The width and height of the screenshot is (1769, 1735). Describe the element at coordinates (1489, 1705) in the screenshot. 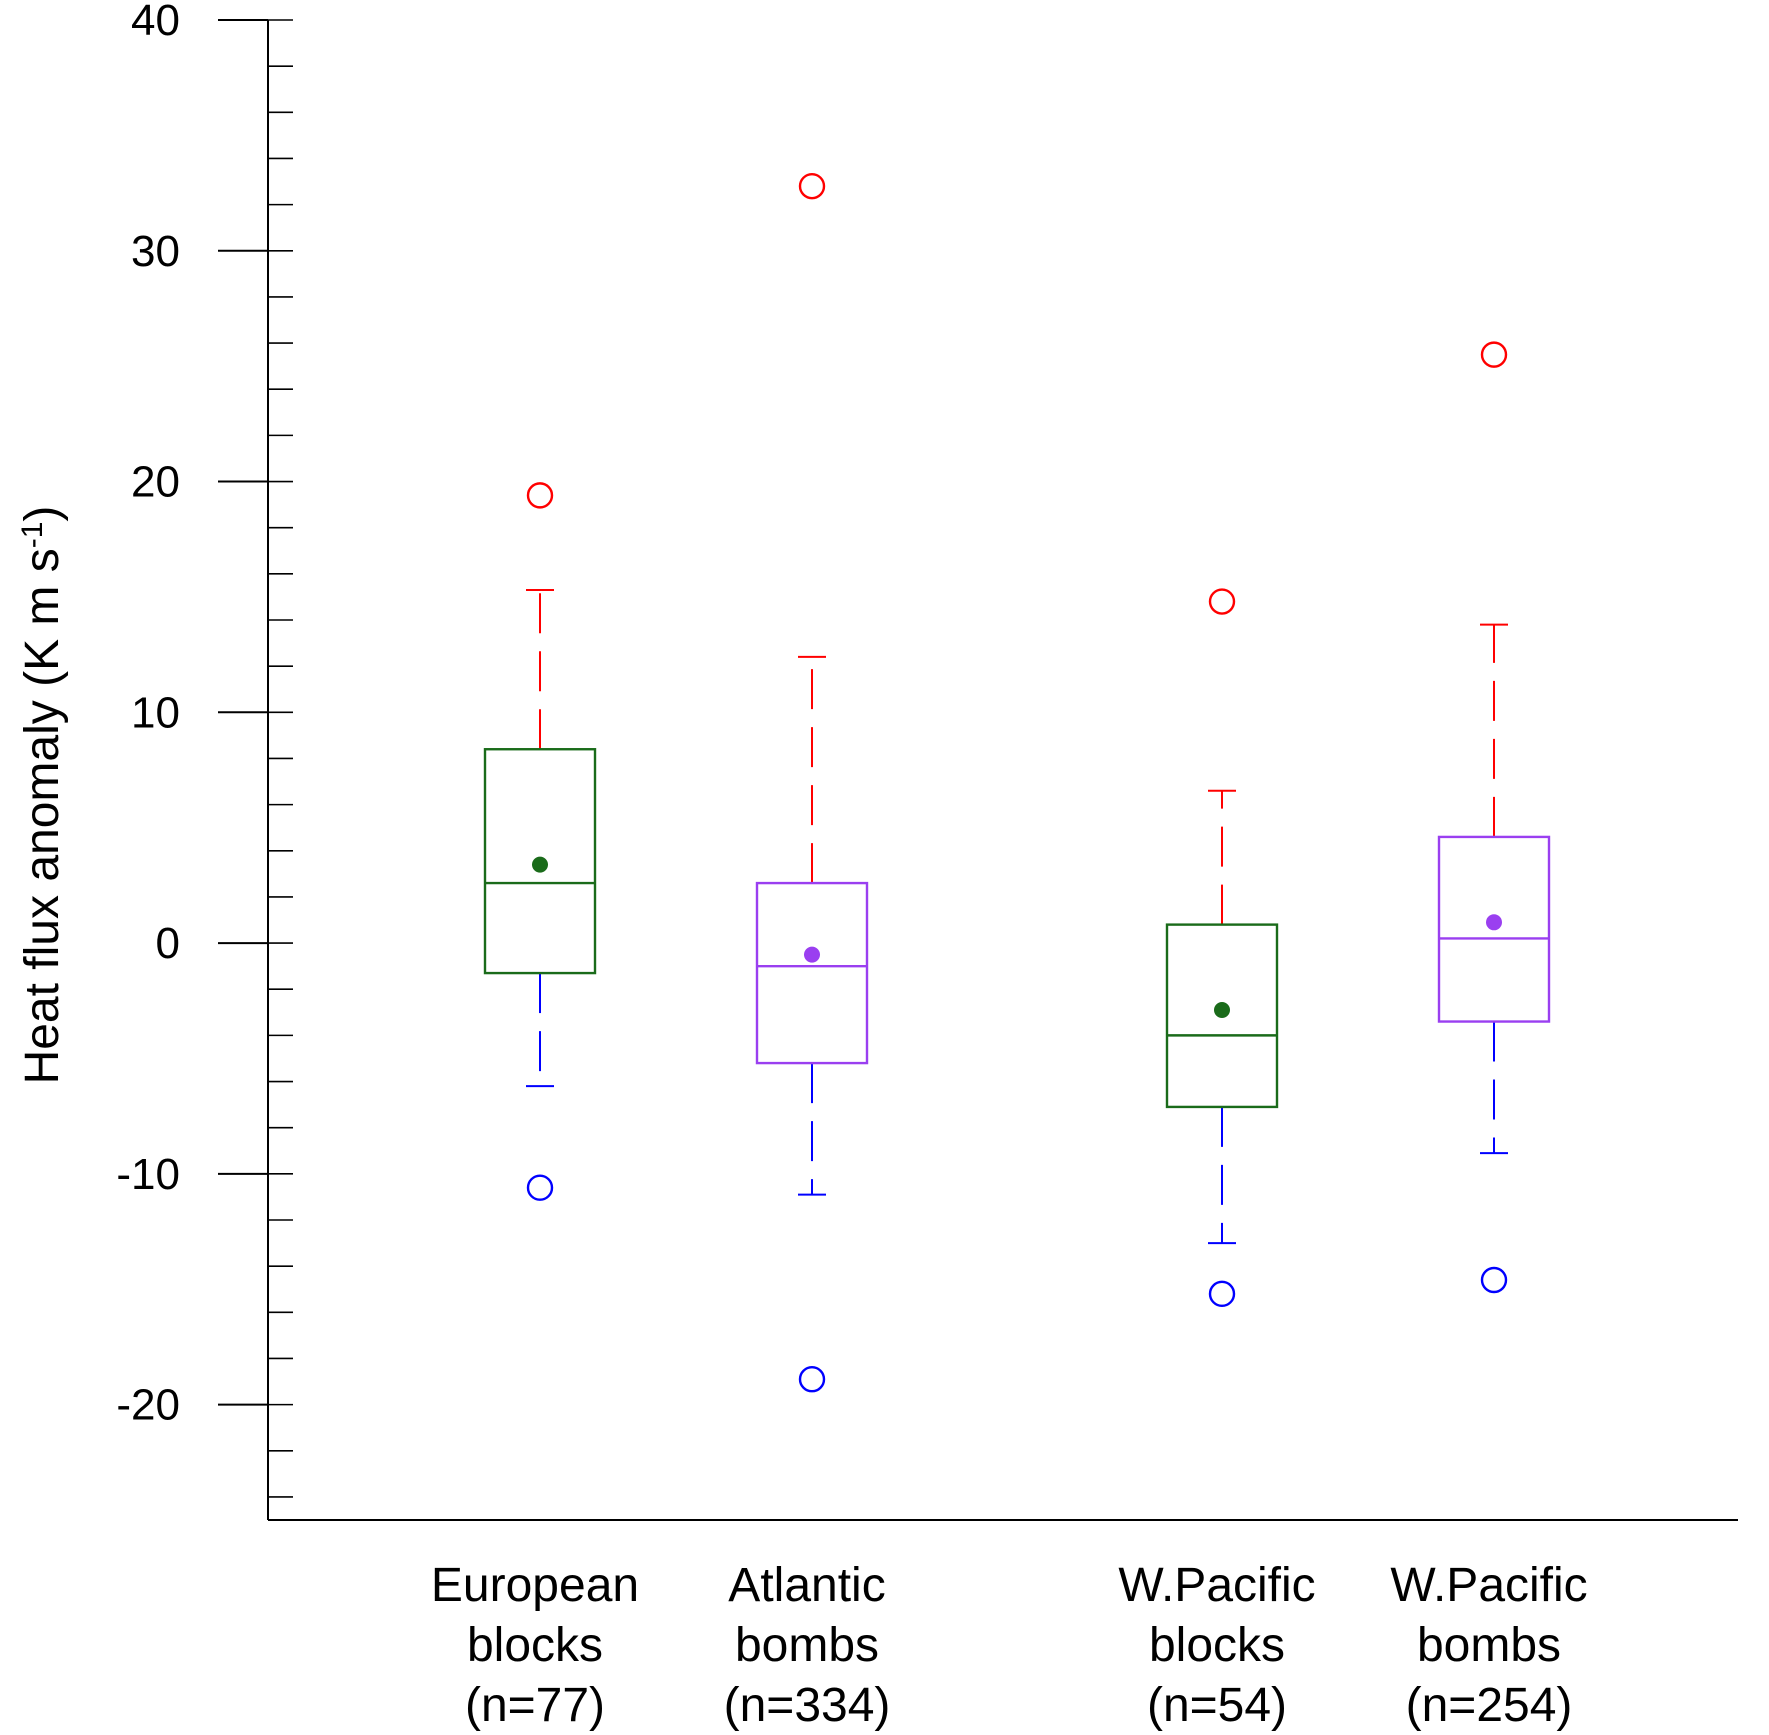

I see `category-label-line: (n=254)` at that location.